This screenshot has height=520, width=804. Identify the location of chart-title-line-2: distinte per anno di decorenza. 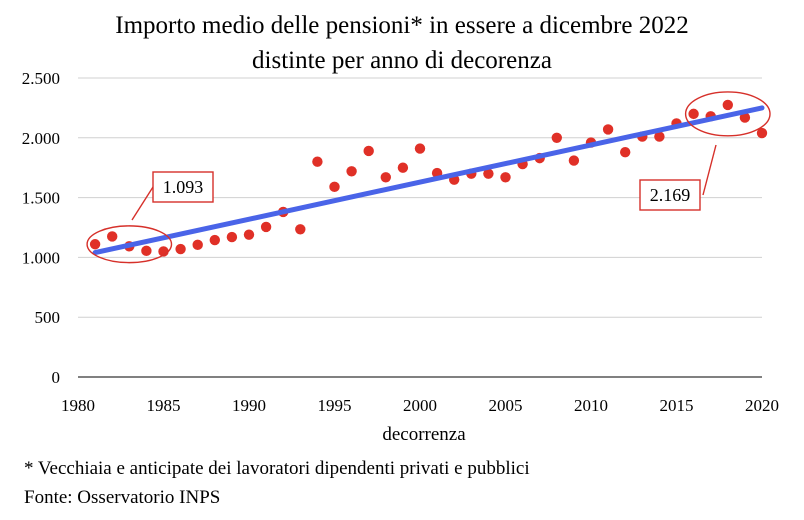
(402, 60).